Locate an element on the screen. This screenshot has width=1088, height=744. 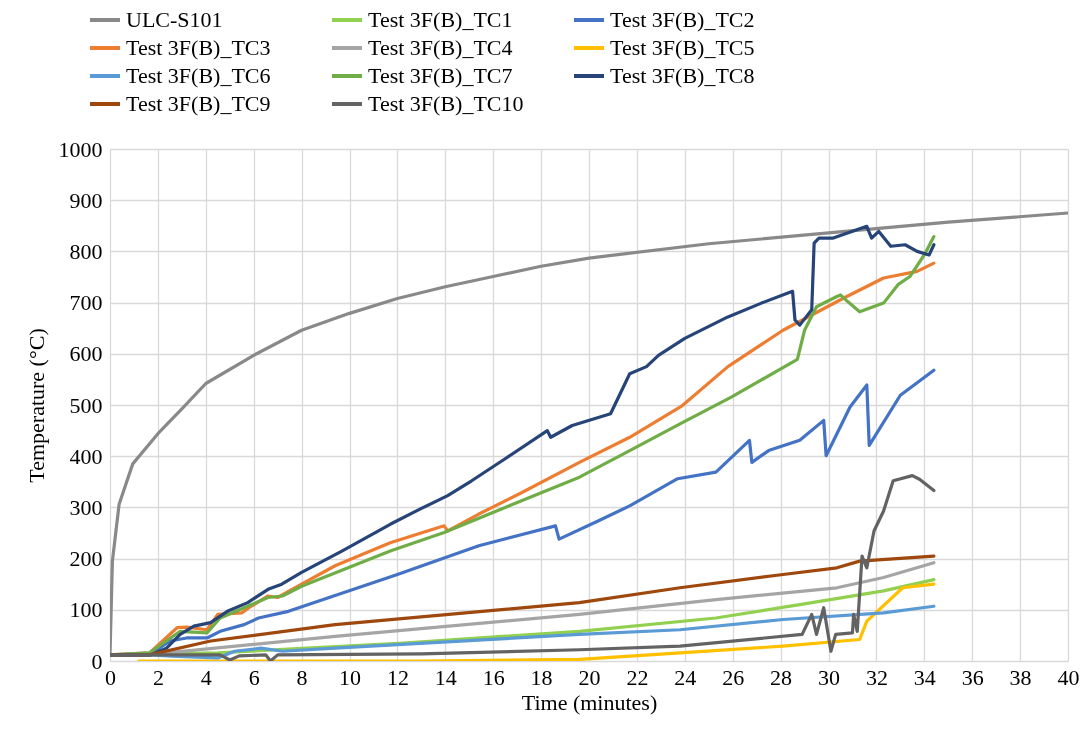
x-tick-label: 16 is located at coordinates (493, 677).